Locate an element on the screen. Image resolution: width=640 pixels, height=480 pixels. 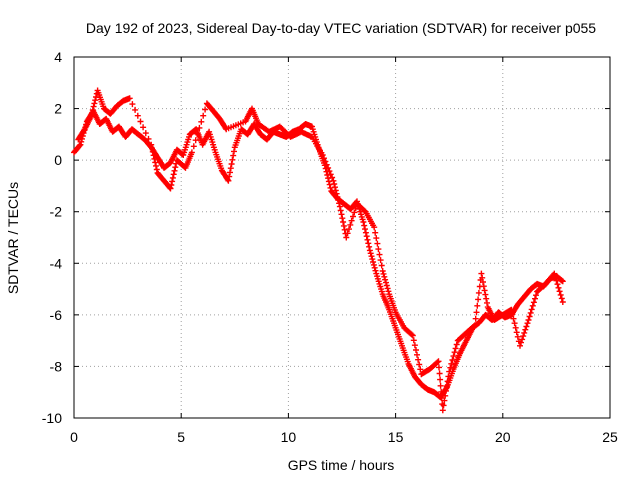
x-tick-label: 10 is located at coordinates (289, 437).